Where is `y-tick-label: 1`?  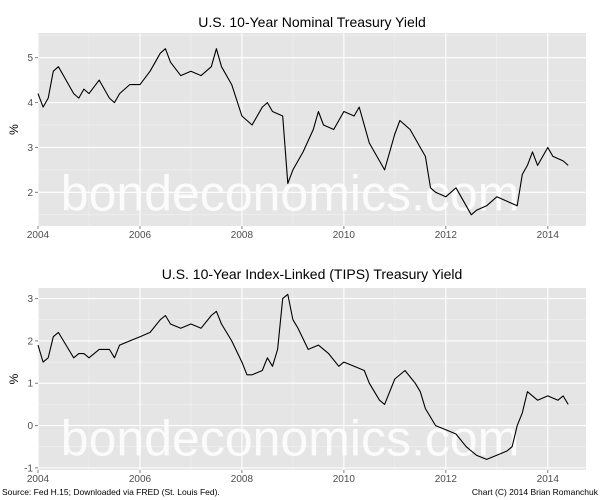
y-tick-label: 1 is located at coordinates (30, 384).